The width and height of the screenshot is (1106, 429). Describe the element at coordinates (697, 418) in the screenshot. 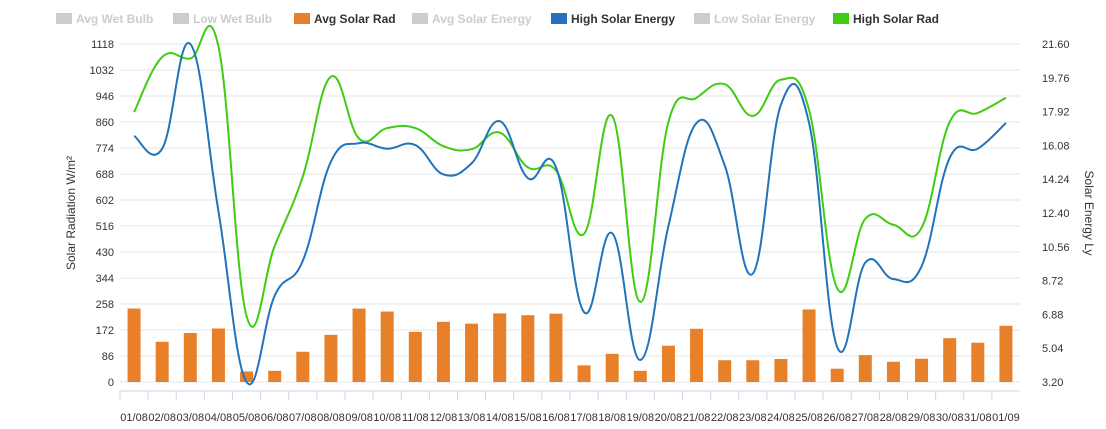

I see `x-tick-label: 21/08` at that location.